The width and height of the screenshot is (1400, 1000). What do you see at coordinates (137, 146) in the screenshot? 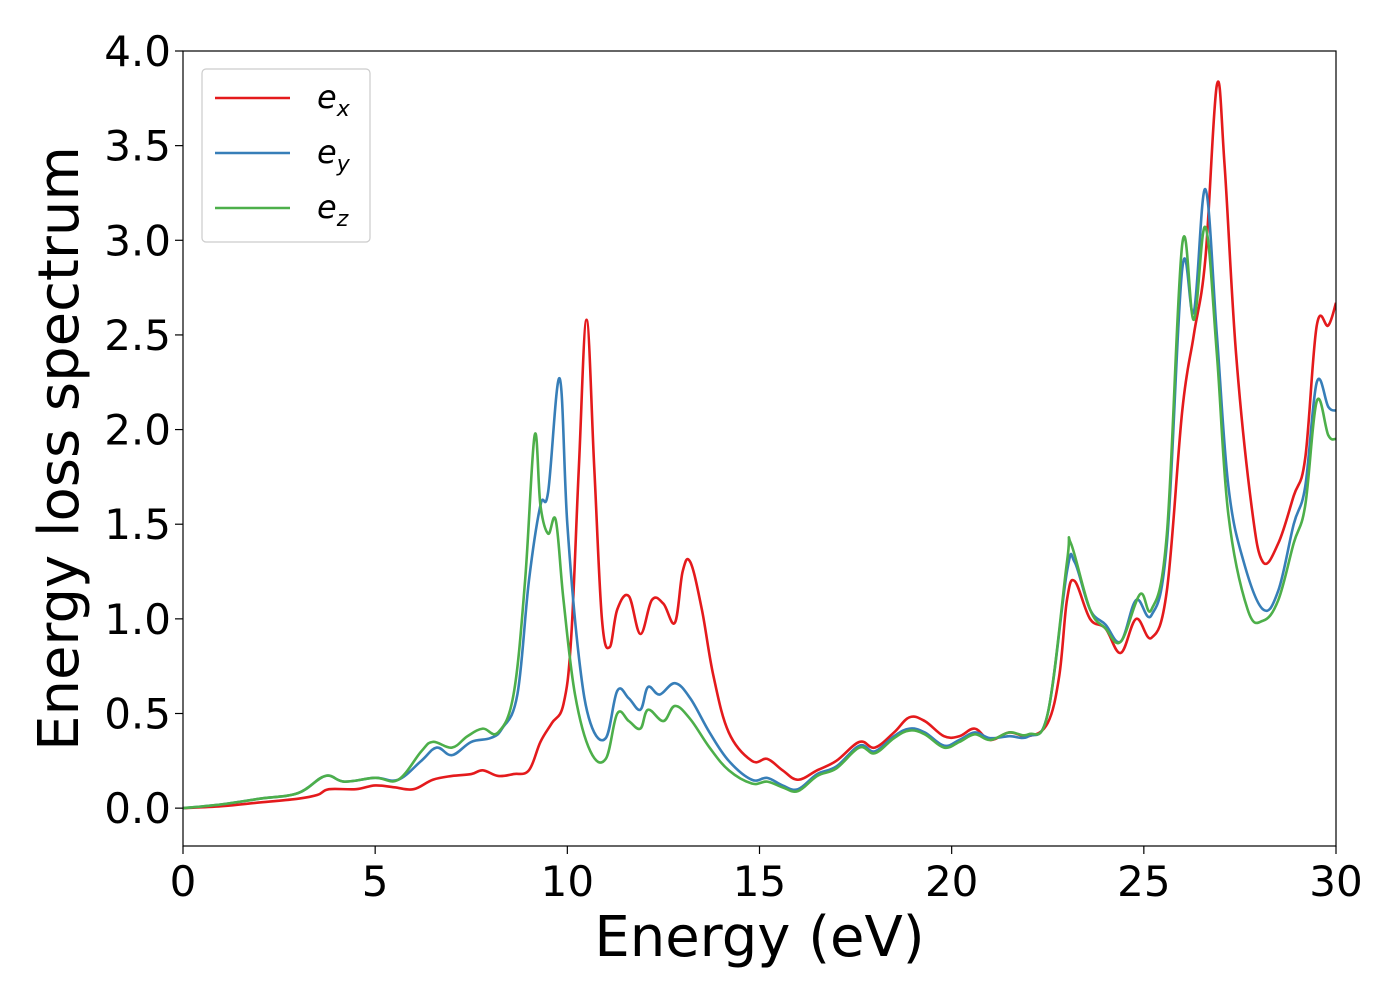
I see `y-tick-label: 3.5` at bounding box center [137, 146].